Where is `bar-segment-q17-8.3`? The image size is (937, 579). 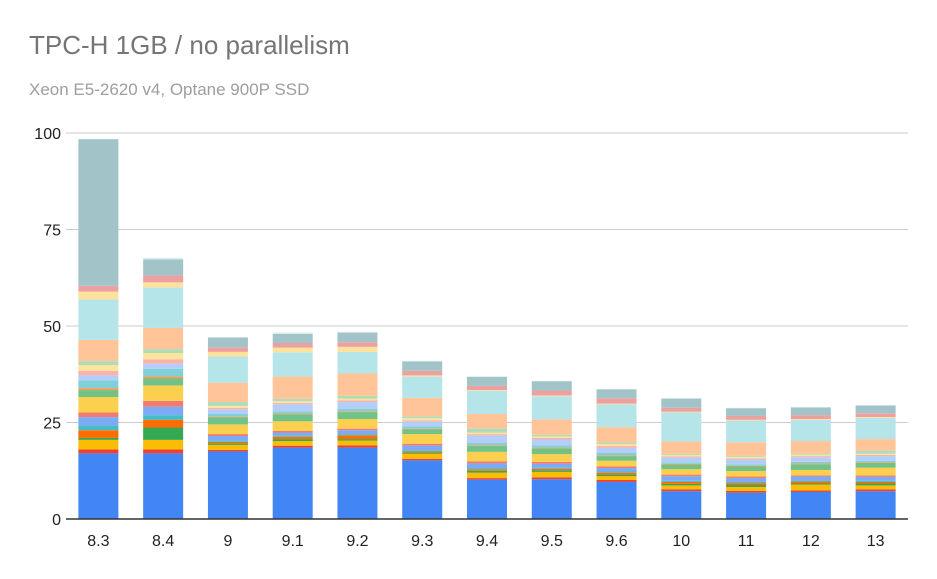 bar-segment-q17-8.3 is located at coordinates (98, 350).